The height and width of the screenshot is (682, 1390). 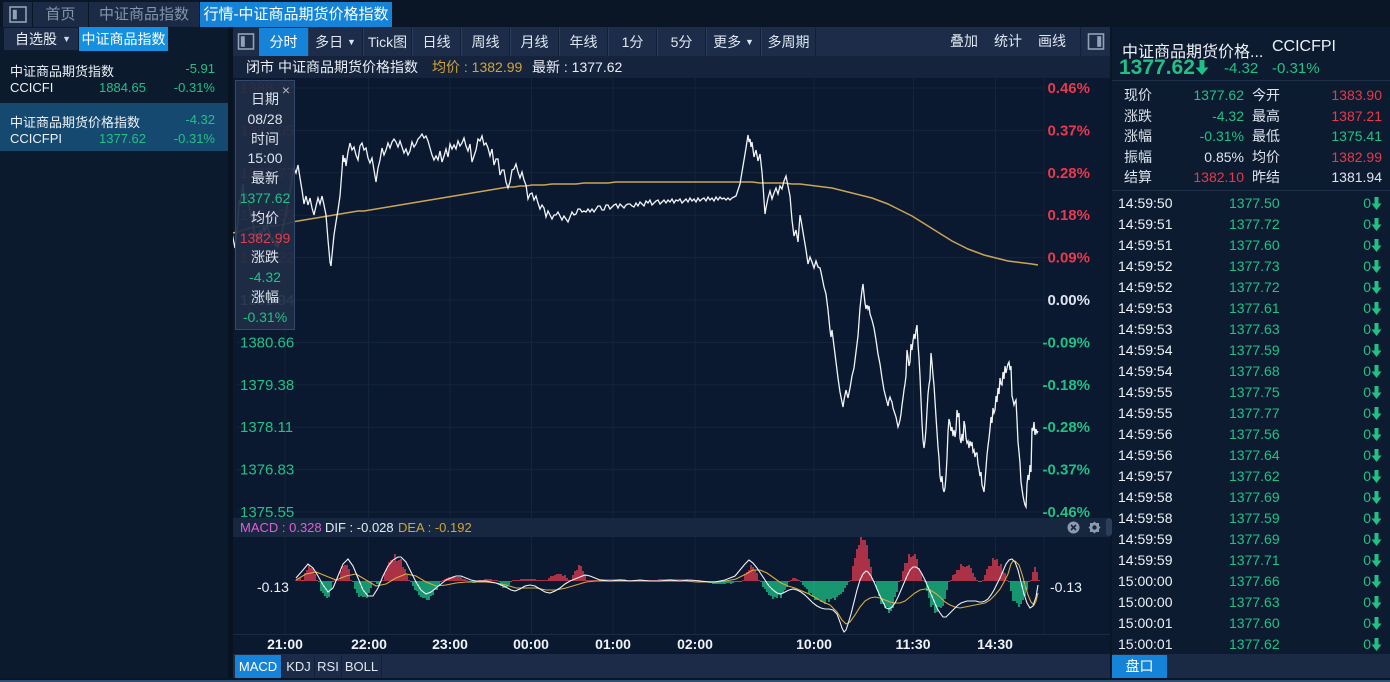 I want to click on svg-text: 0.18%, so click(x=1068, y=215).